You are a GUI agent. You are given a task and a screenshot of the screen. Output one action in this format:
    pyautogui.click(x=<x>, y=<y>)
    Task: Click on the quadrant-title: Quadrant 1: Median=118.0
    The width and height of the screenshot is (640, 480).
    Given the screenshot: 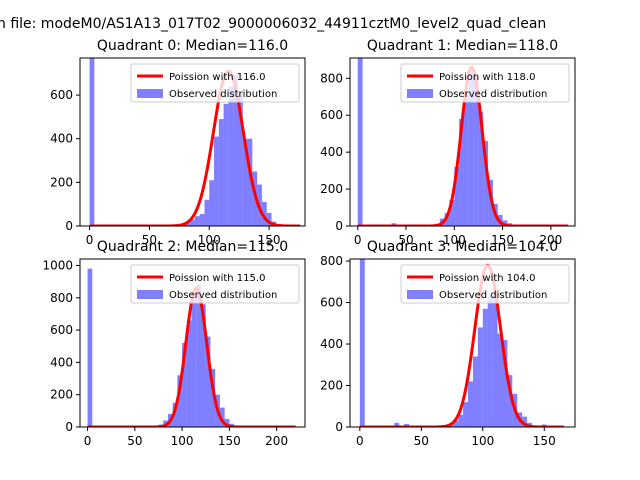 What is the action you would take?
    pyautogui.click(x=462, y=46)
    